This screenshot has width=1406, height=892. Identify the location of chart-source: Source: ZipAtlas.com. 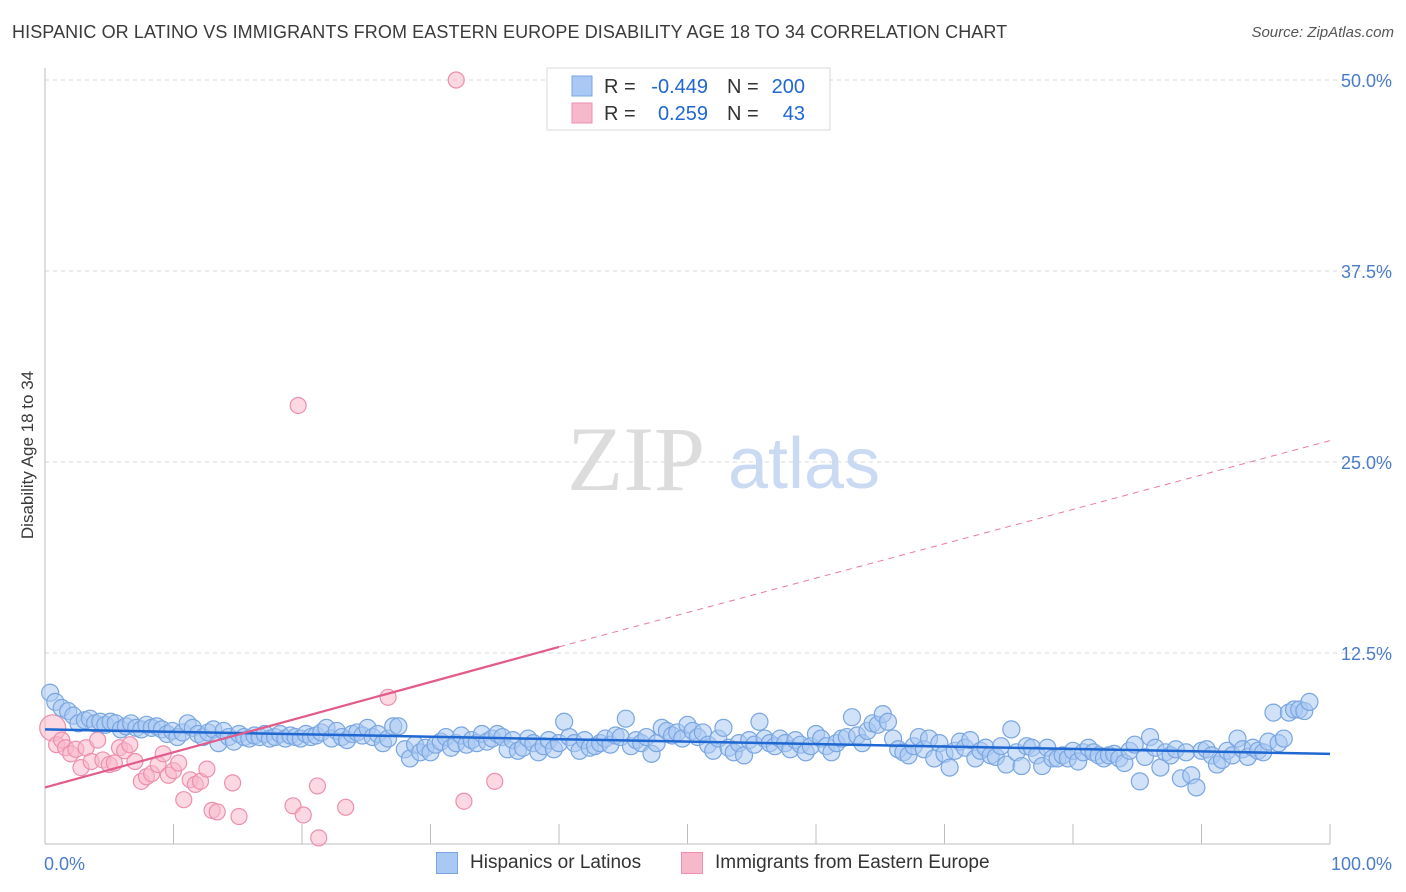
(1322, 32).